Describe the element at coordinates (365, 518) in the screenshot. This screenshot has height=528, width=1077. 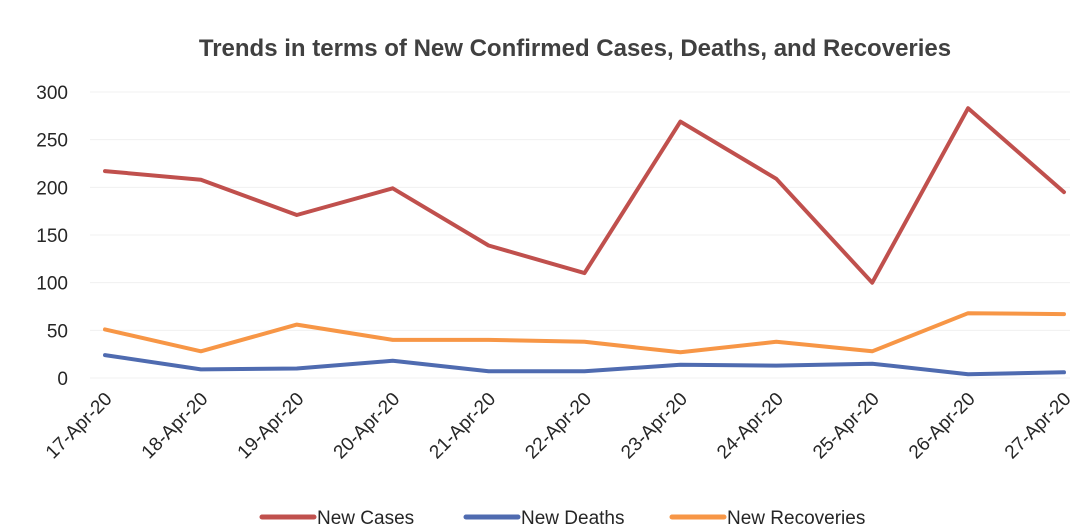
I see `legend-label: New Cases` at that location.